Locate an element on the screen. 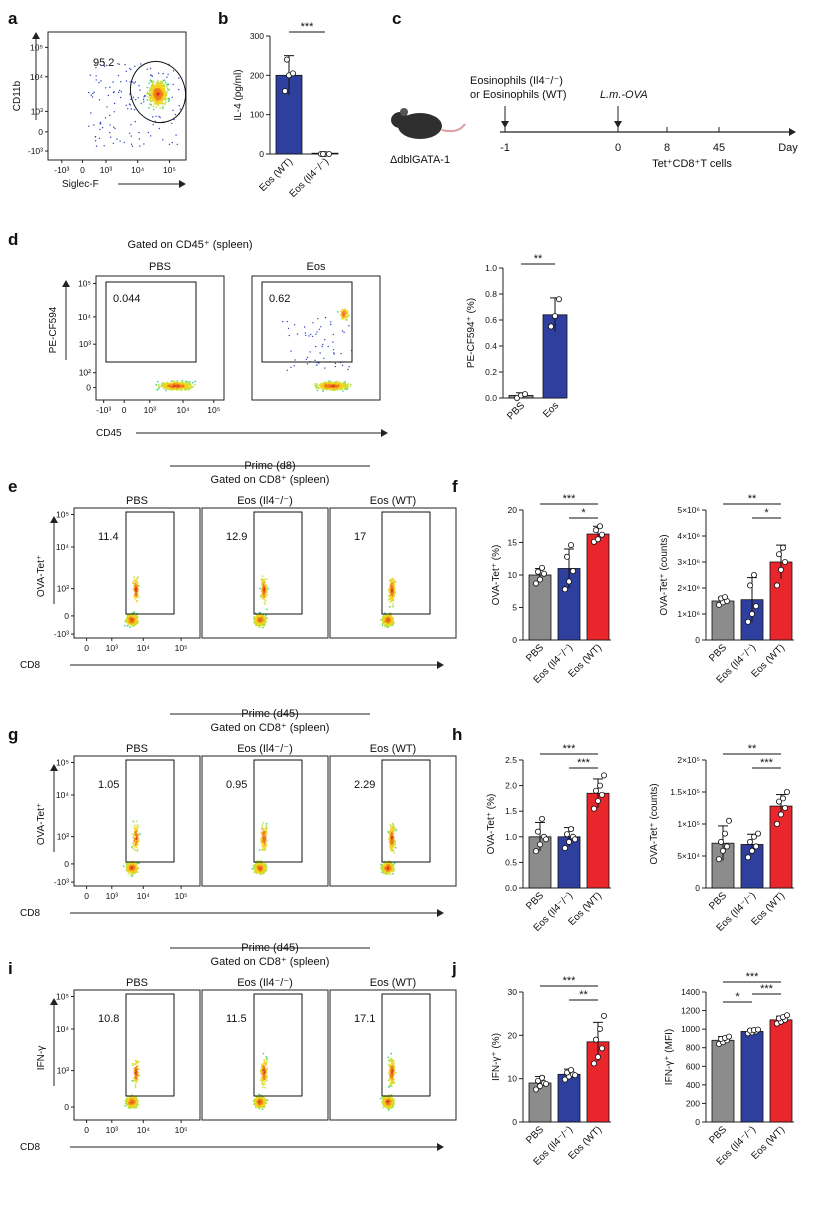  panel-letter-i: i is located at coordinates (10, 968).